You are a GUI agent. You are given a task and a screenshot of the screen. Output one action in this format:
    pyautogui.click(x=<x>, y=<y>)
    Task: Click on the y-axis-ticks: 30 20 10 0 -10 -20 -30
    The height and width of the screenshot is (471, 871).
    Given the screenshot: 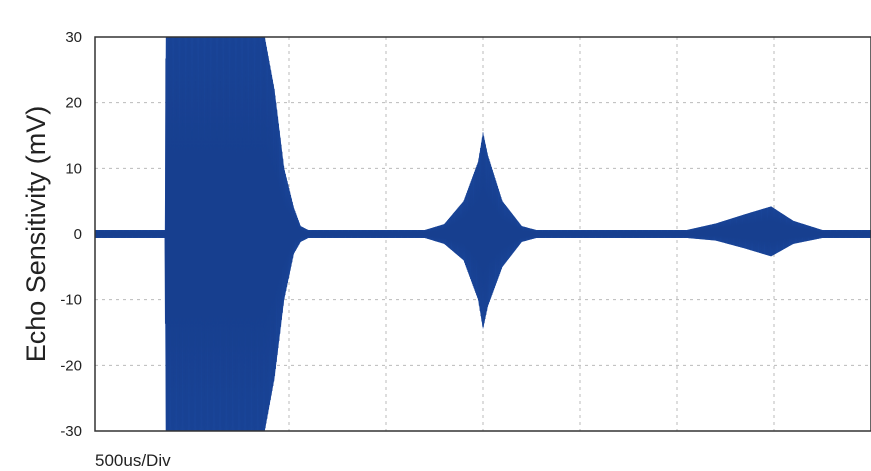 What is the action you would take?
    pyautogui.click(x=71, y=234)
    